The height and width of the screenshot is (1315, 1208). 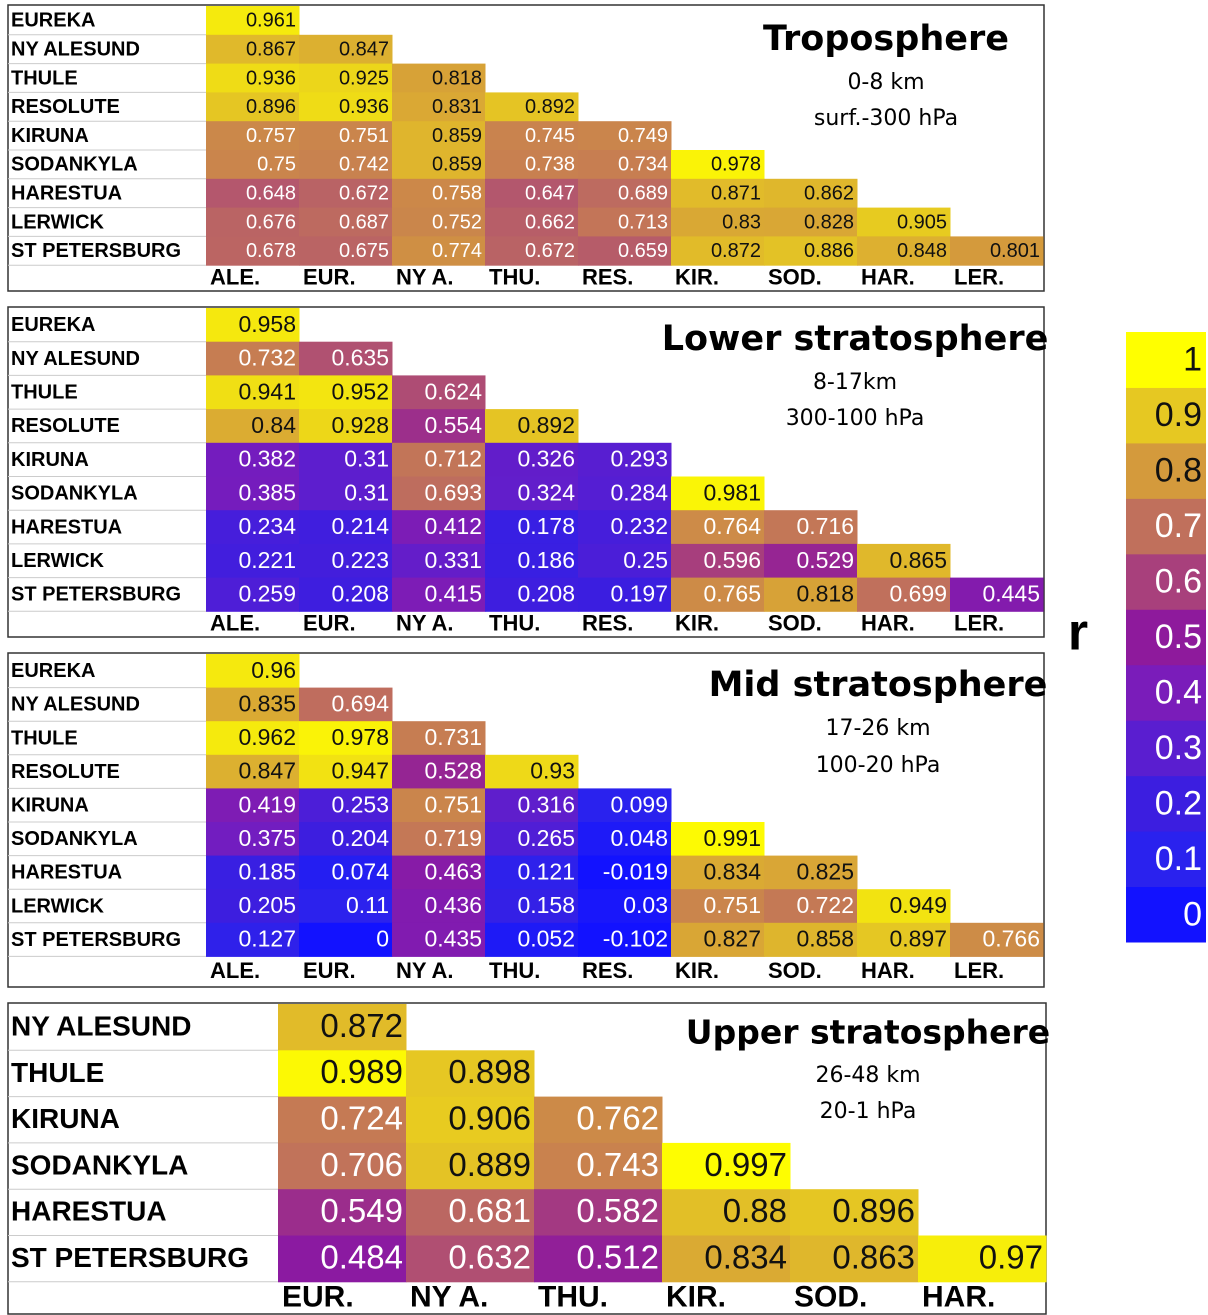 I want to click on cell-value: 0.659, so click(x=643, y=251).